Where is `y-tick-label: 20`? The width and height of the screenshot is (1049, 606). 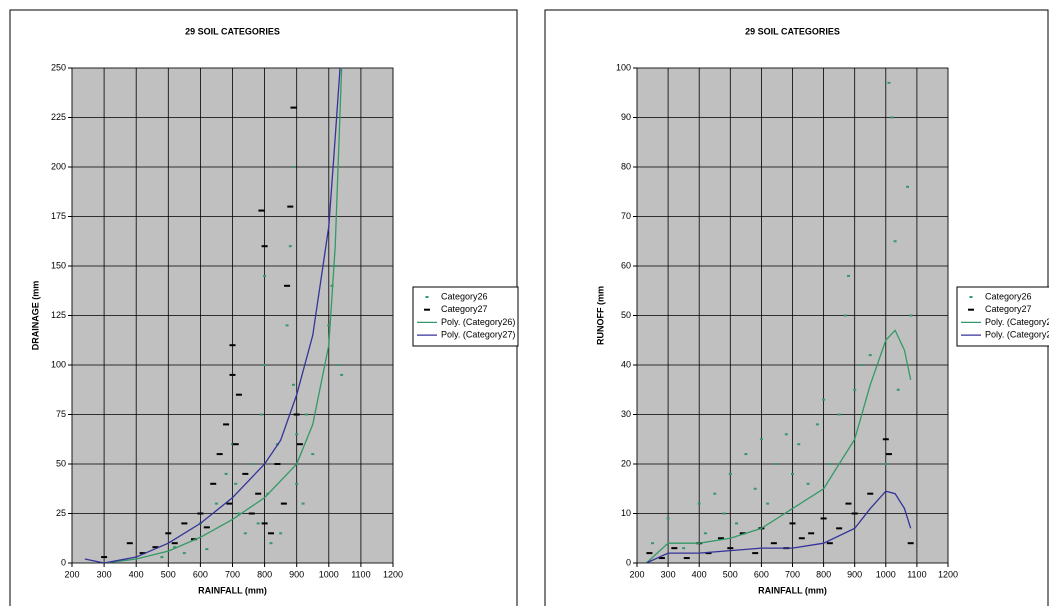 y-tick-label: 20 is located at coordinates (626, 463).